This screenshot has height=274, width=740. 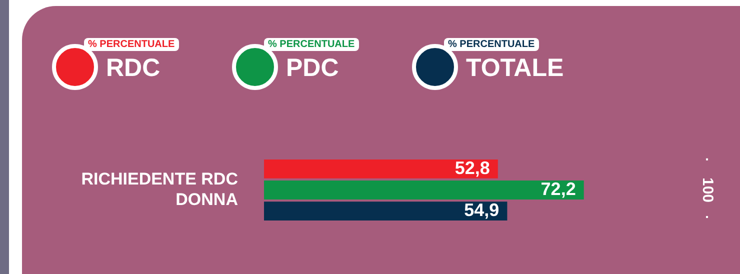 I want to click on y-tick-label: RICHIEDENTE RDC DONNA, so click(x=159, y=189).